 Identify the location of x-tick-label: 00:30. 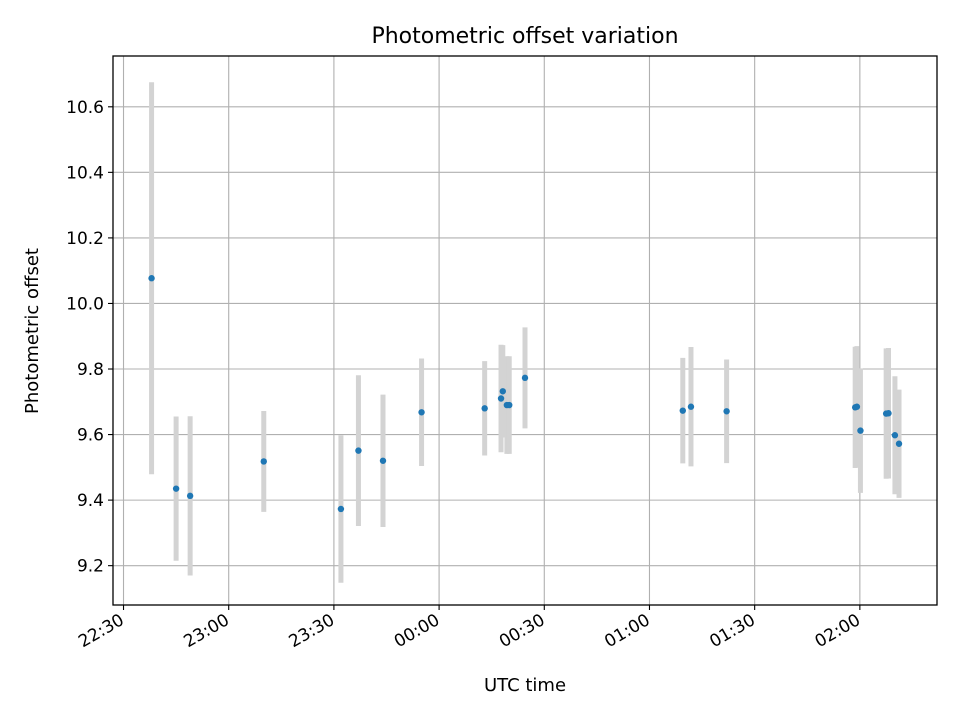
(522, 631).